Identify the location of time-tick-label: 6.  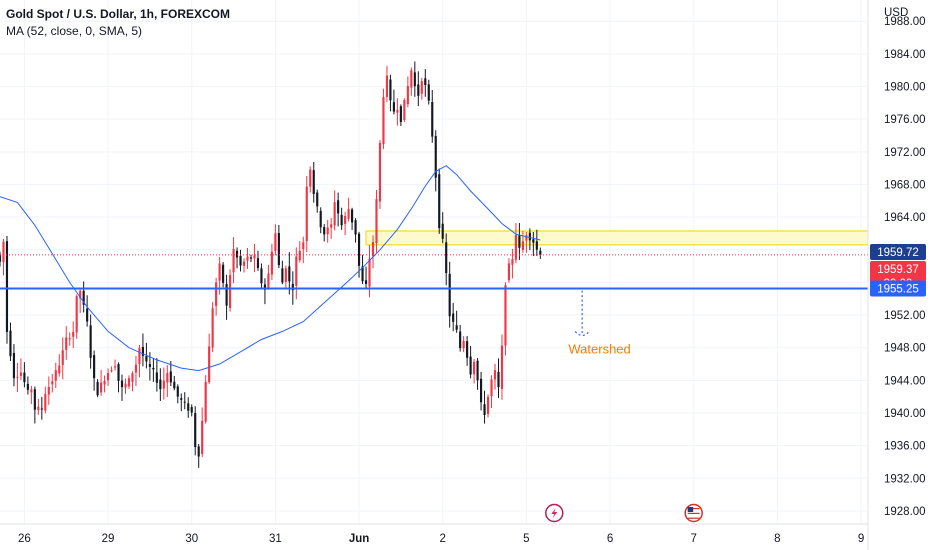
(610, 539).